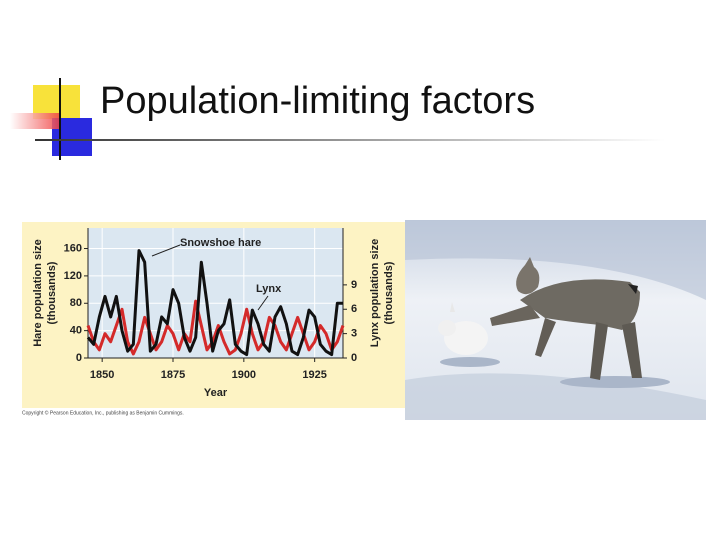  Describe the element at coordinates (79, 358) in the screenshot. I see `y-tick-label: 0` at that location.